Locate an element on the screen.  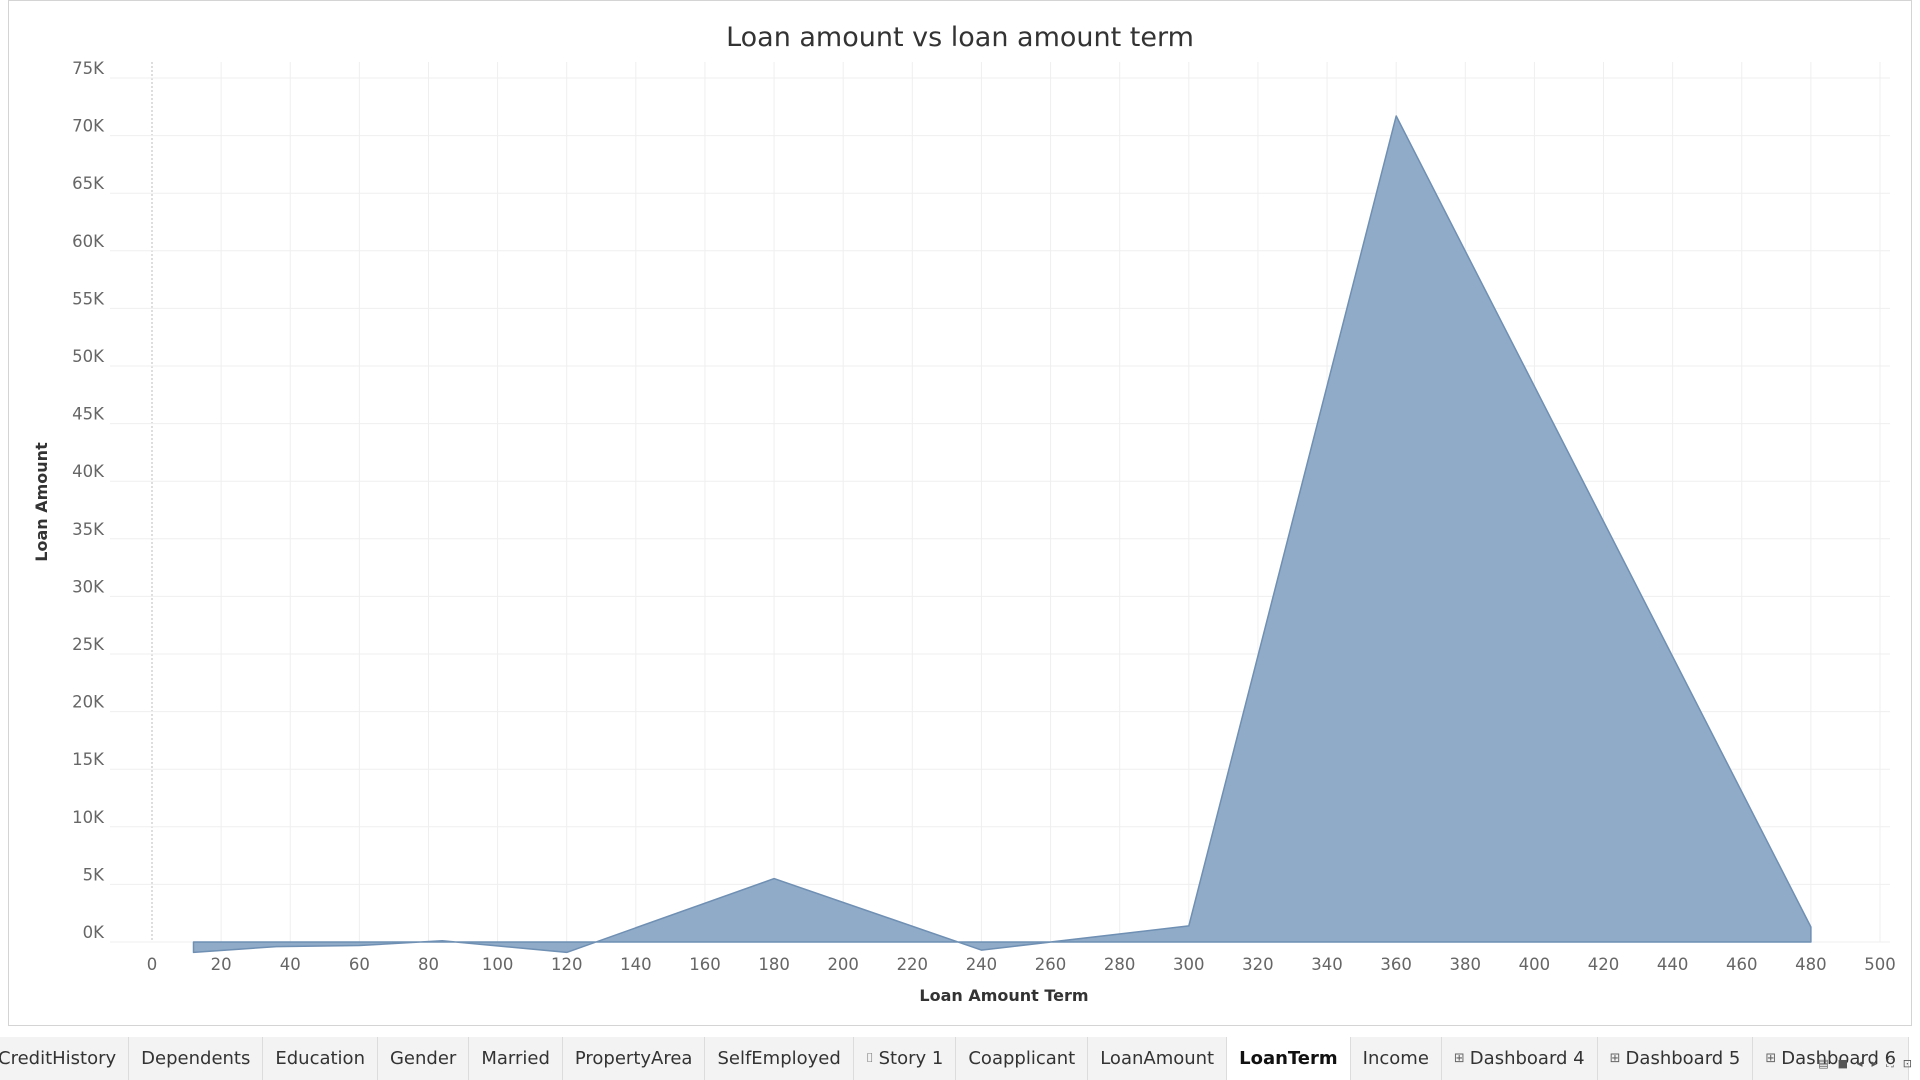
y-axis-label: Loan Amount is located at coordinates (41, 502).